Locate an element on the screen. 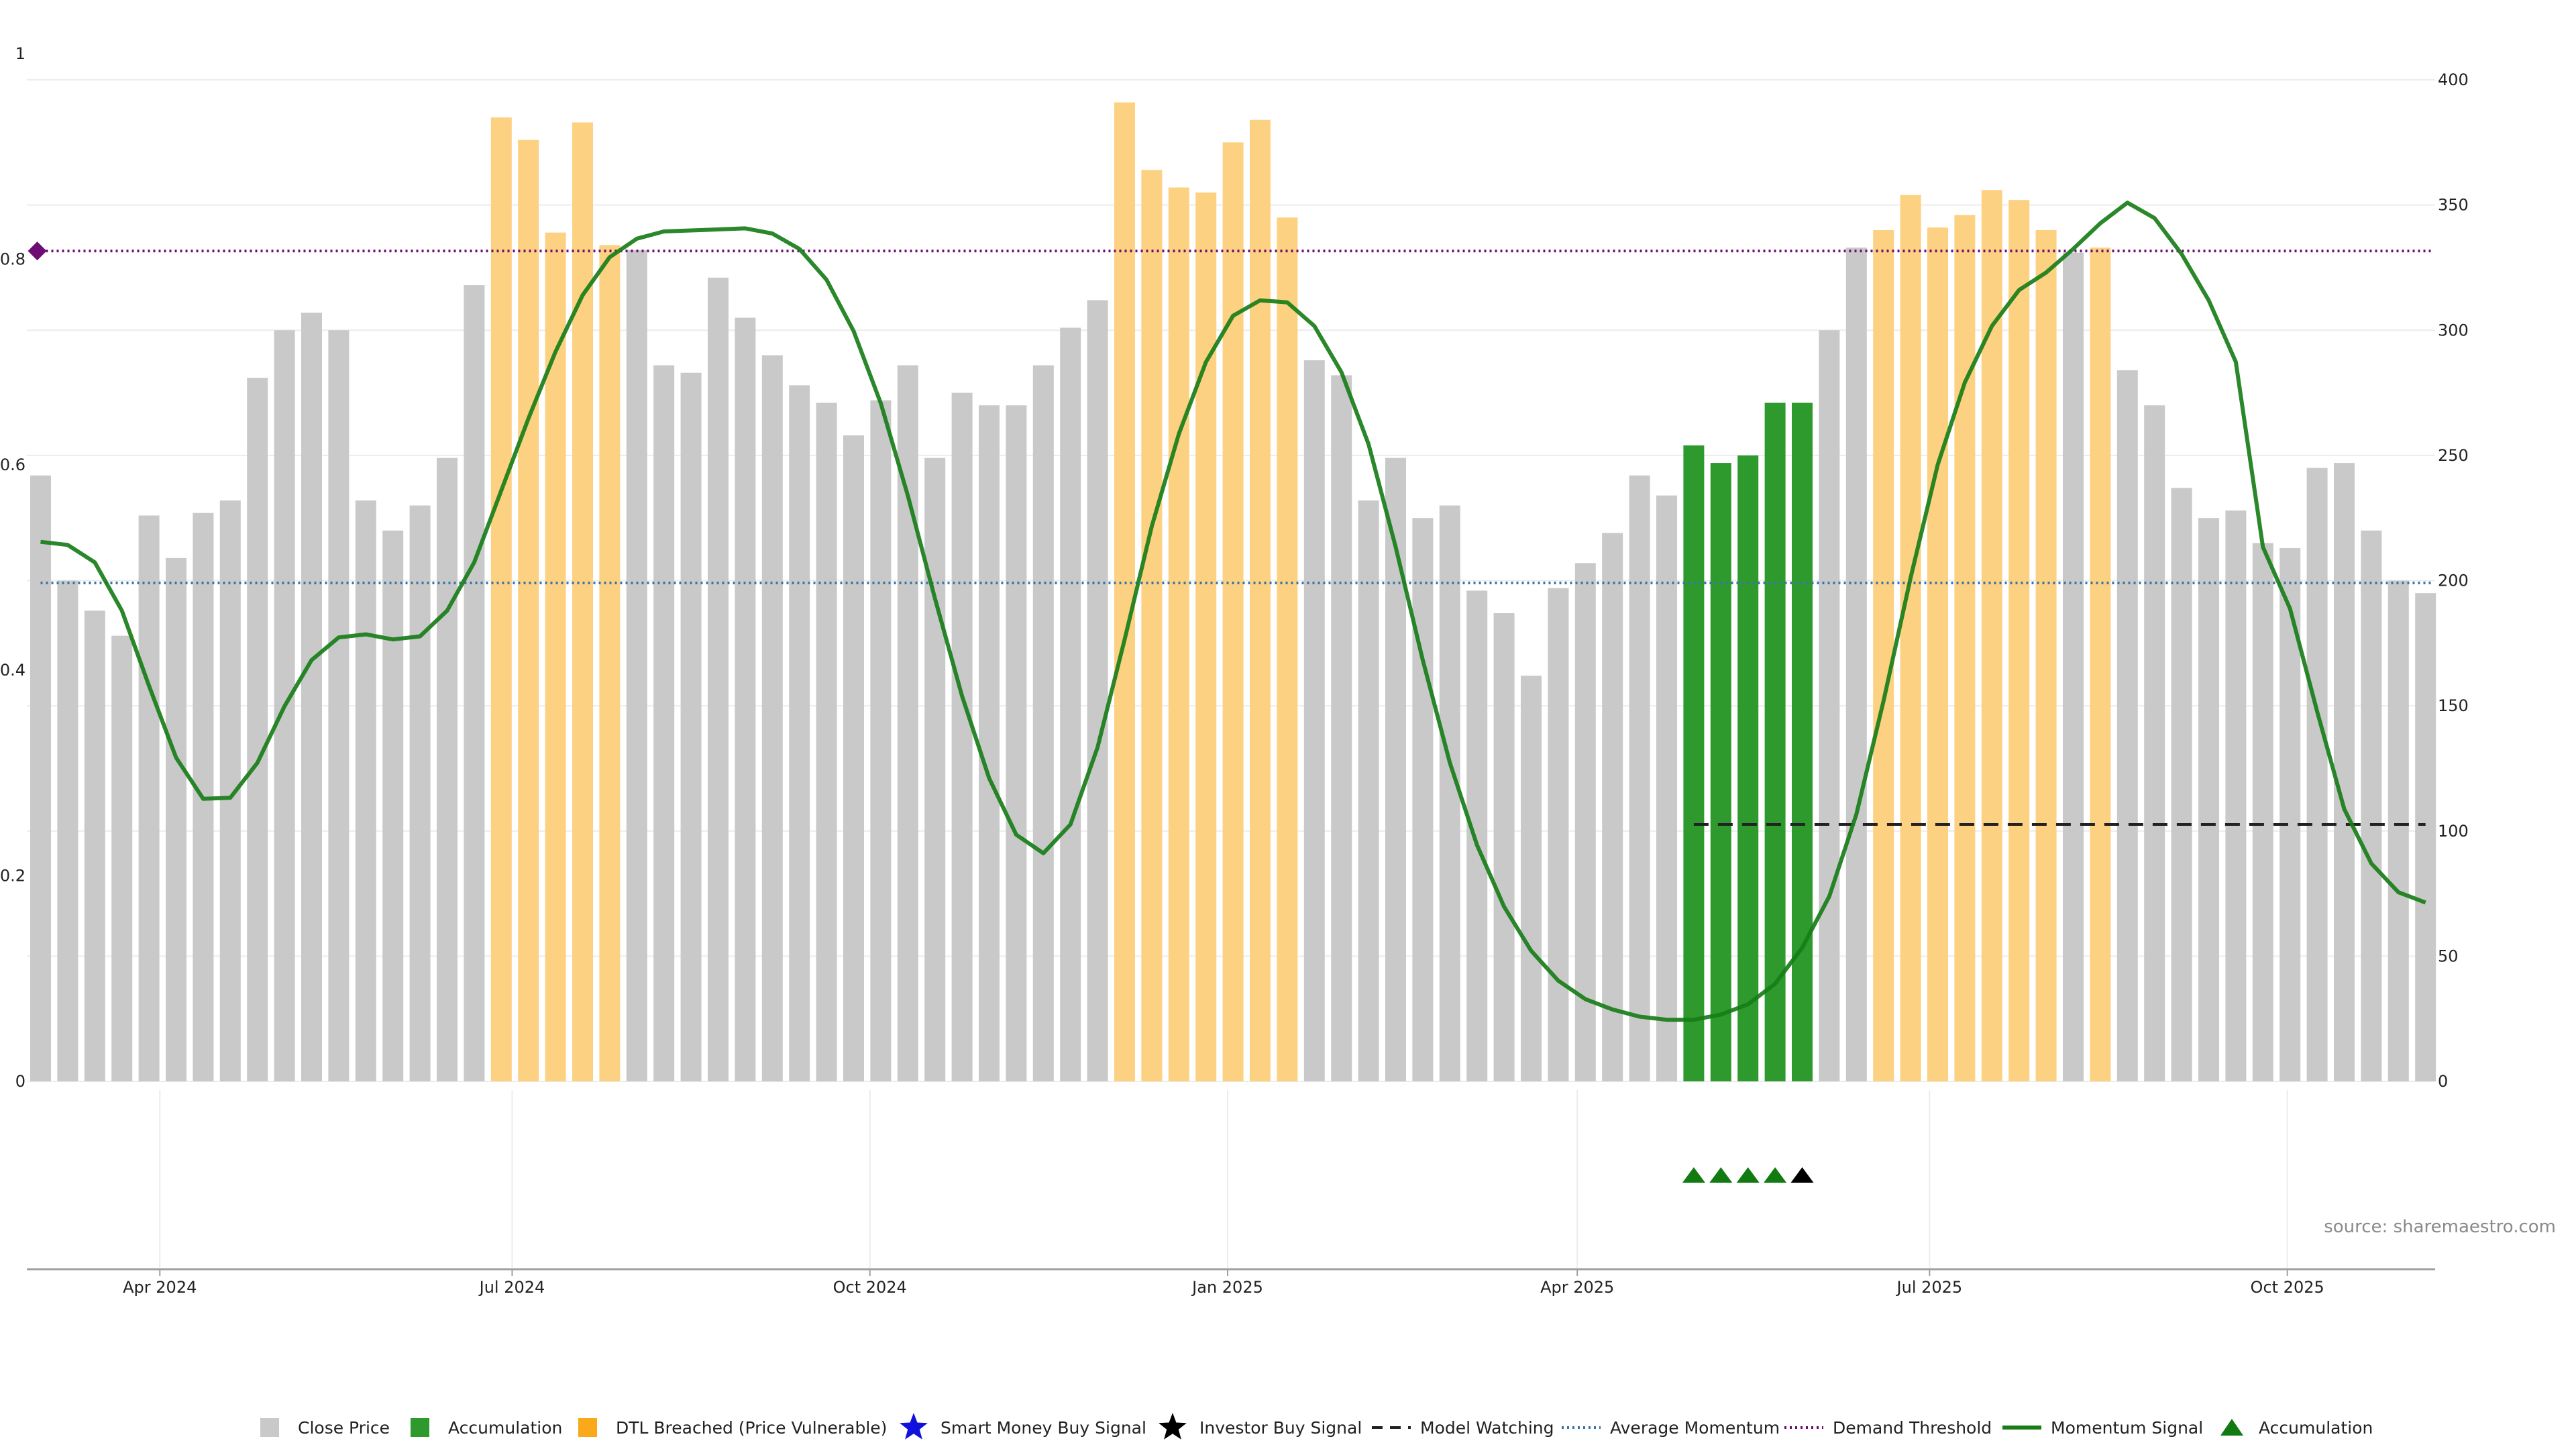 This screenshot has width=2576, height=1449. right-tick-label: 400 is located at coordinates (2453, 79).